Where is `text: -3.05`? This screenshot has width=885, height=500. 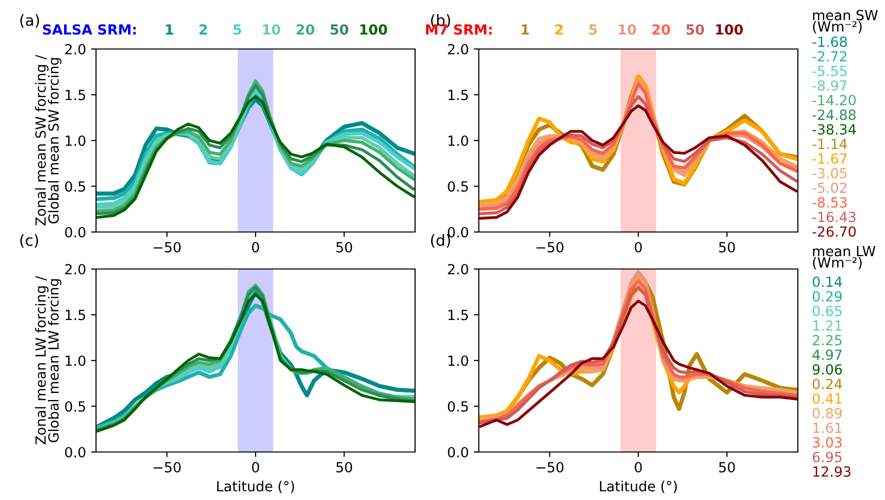 text: -3.05 is located at coordinates (829, 173).